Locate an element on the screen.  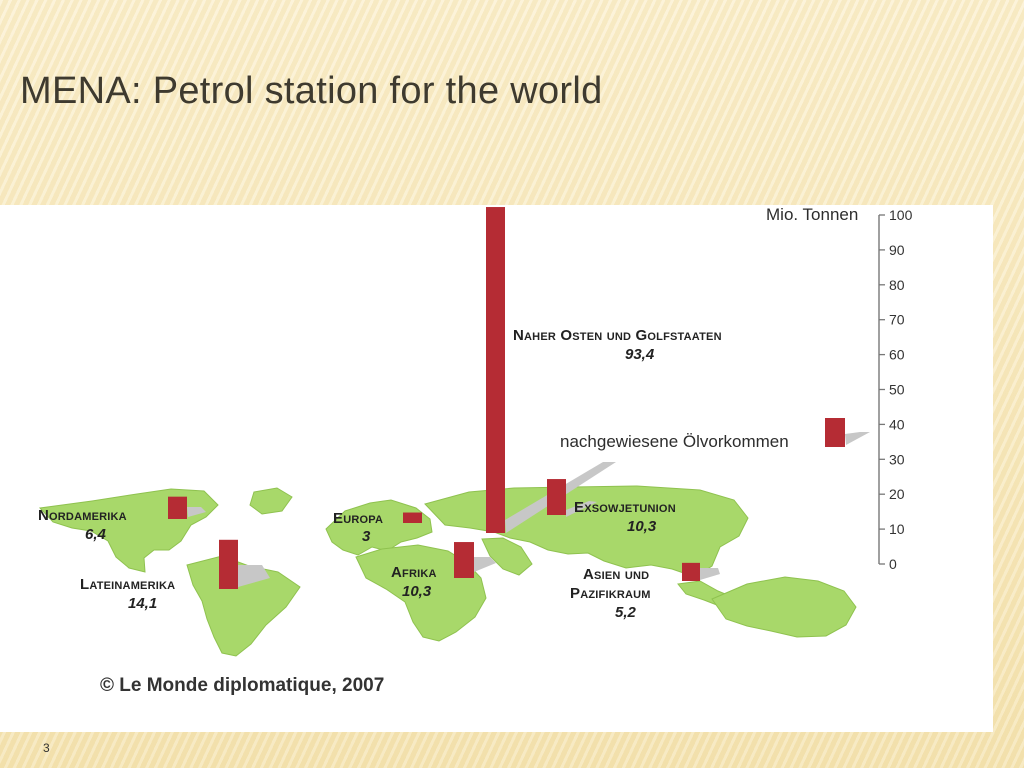
africa-shape is located at coordinates (421, 593).